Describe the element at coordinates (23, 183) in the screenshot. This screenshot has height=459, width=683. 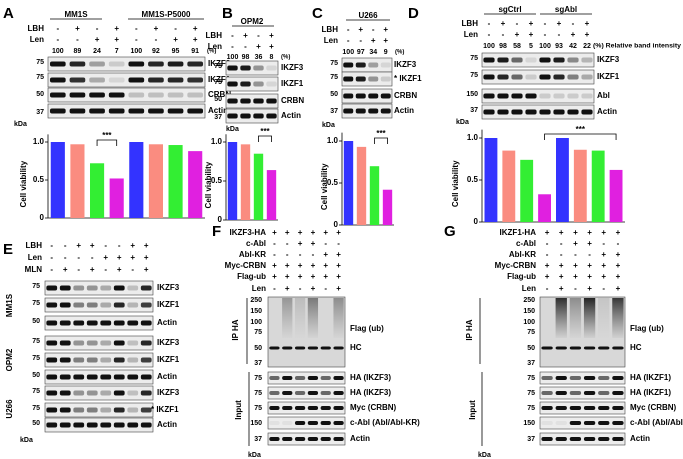
I see `y-axis-label: Cell viability` at that location.